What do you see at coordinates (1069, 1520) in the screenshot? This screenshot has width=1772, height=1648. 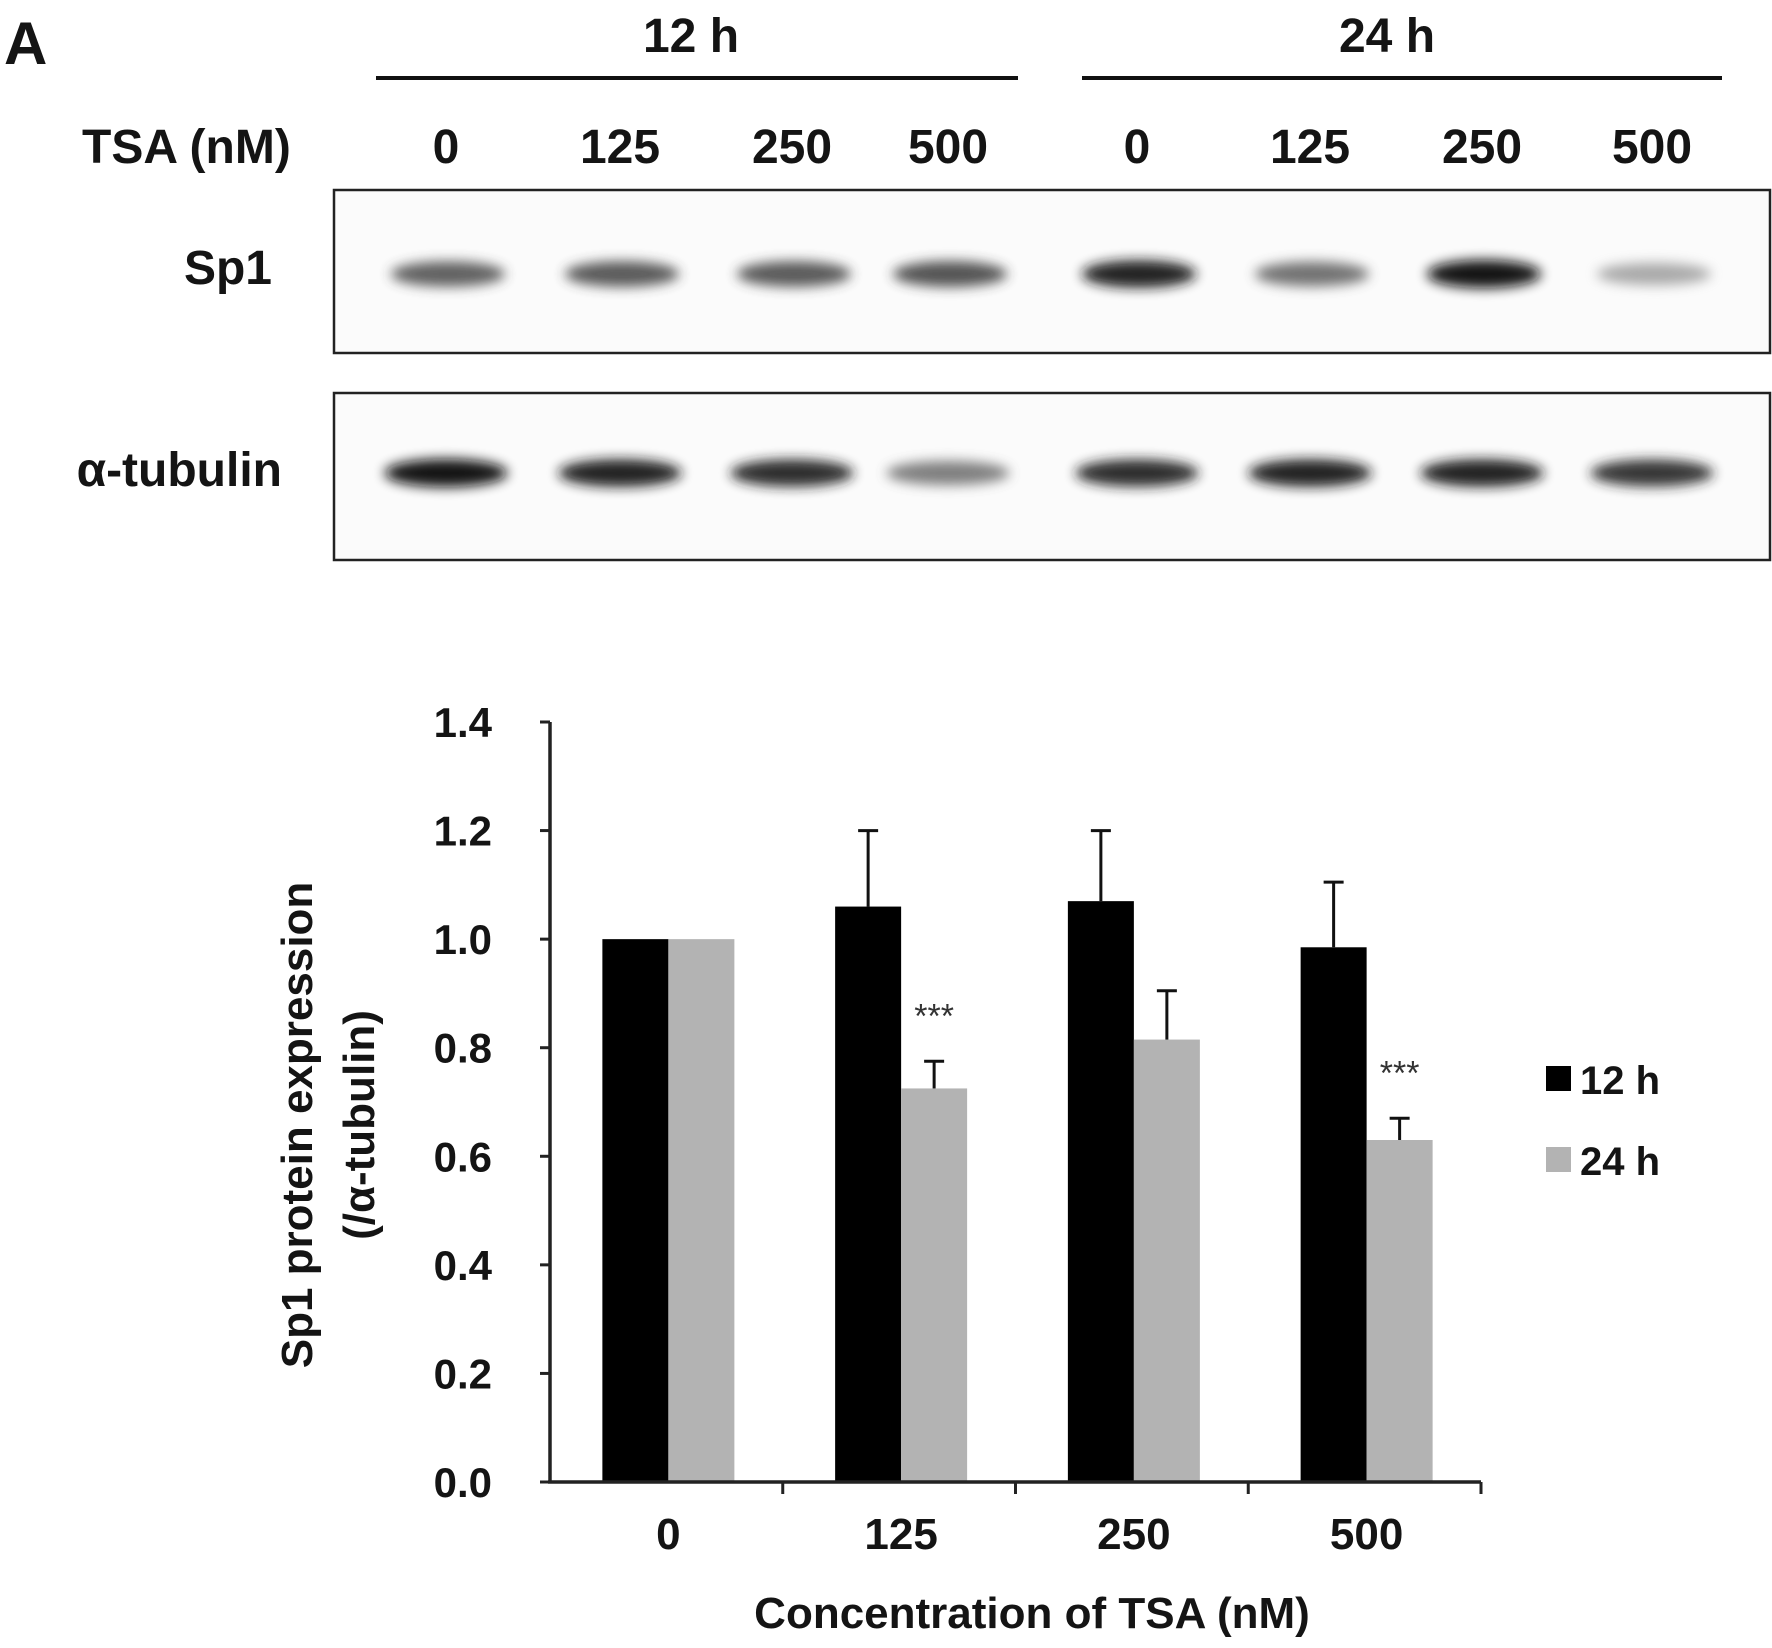 I see `x-axis-ticks: 0 125 250 500` at bounding box center [1069, 1520].